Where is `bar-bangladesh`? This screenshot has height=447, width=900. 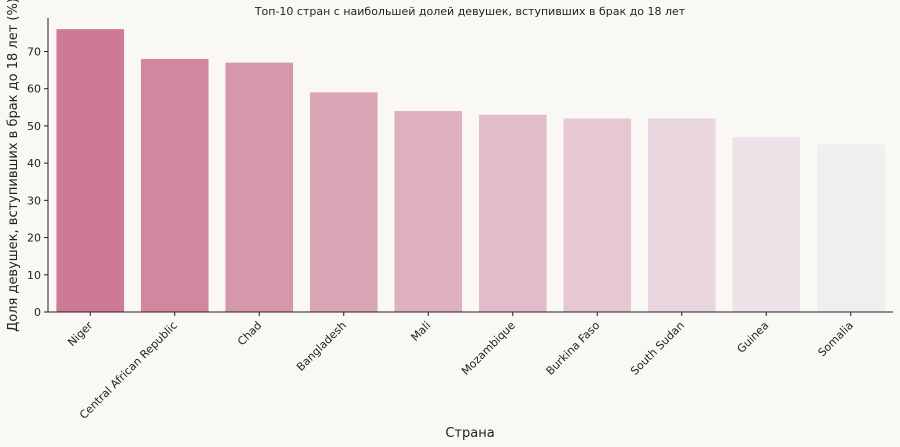 bar-bangladesh is located at coordinates (343, 202).